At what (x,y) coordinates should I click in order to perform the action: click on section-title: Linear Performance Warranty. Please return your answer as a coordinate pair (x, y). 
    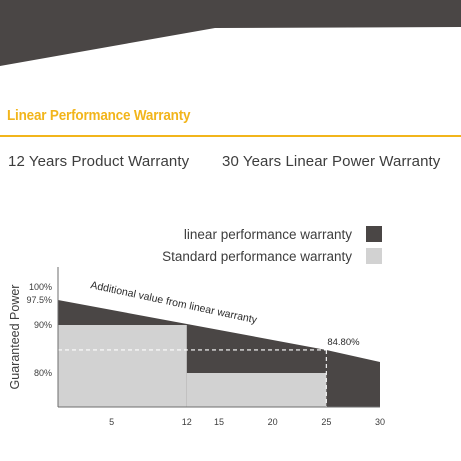
    Looking at the image, I should click on (99, 116).